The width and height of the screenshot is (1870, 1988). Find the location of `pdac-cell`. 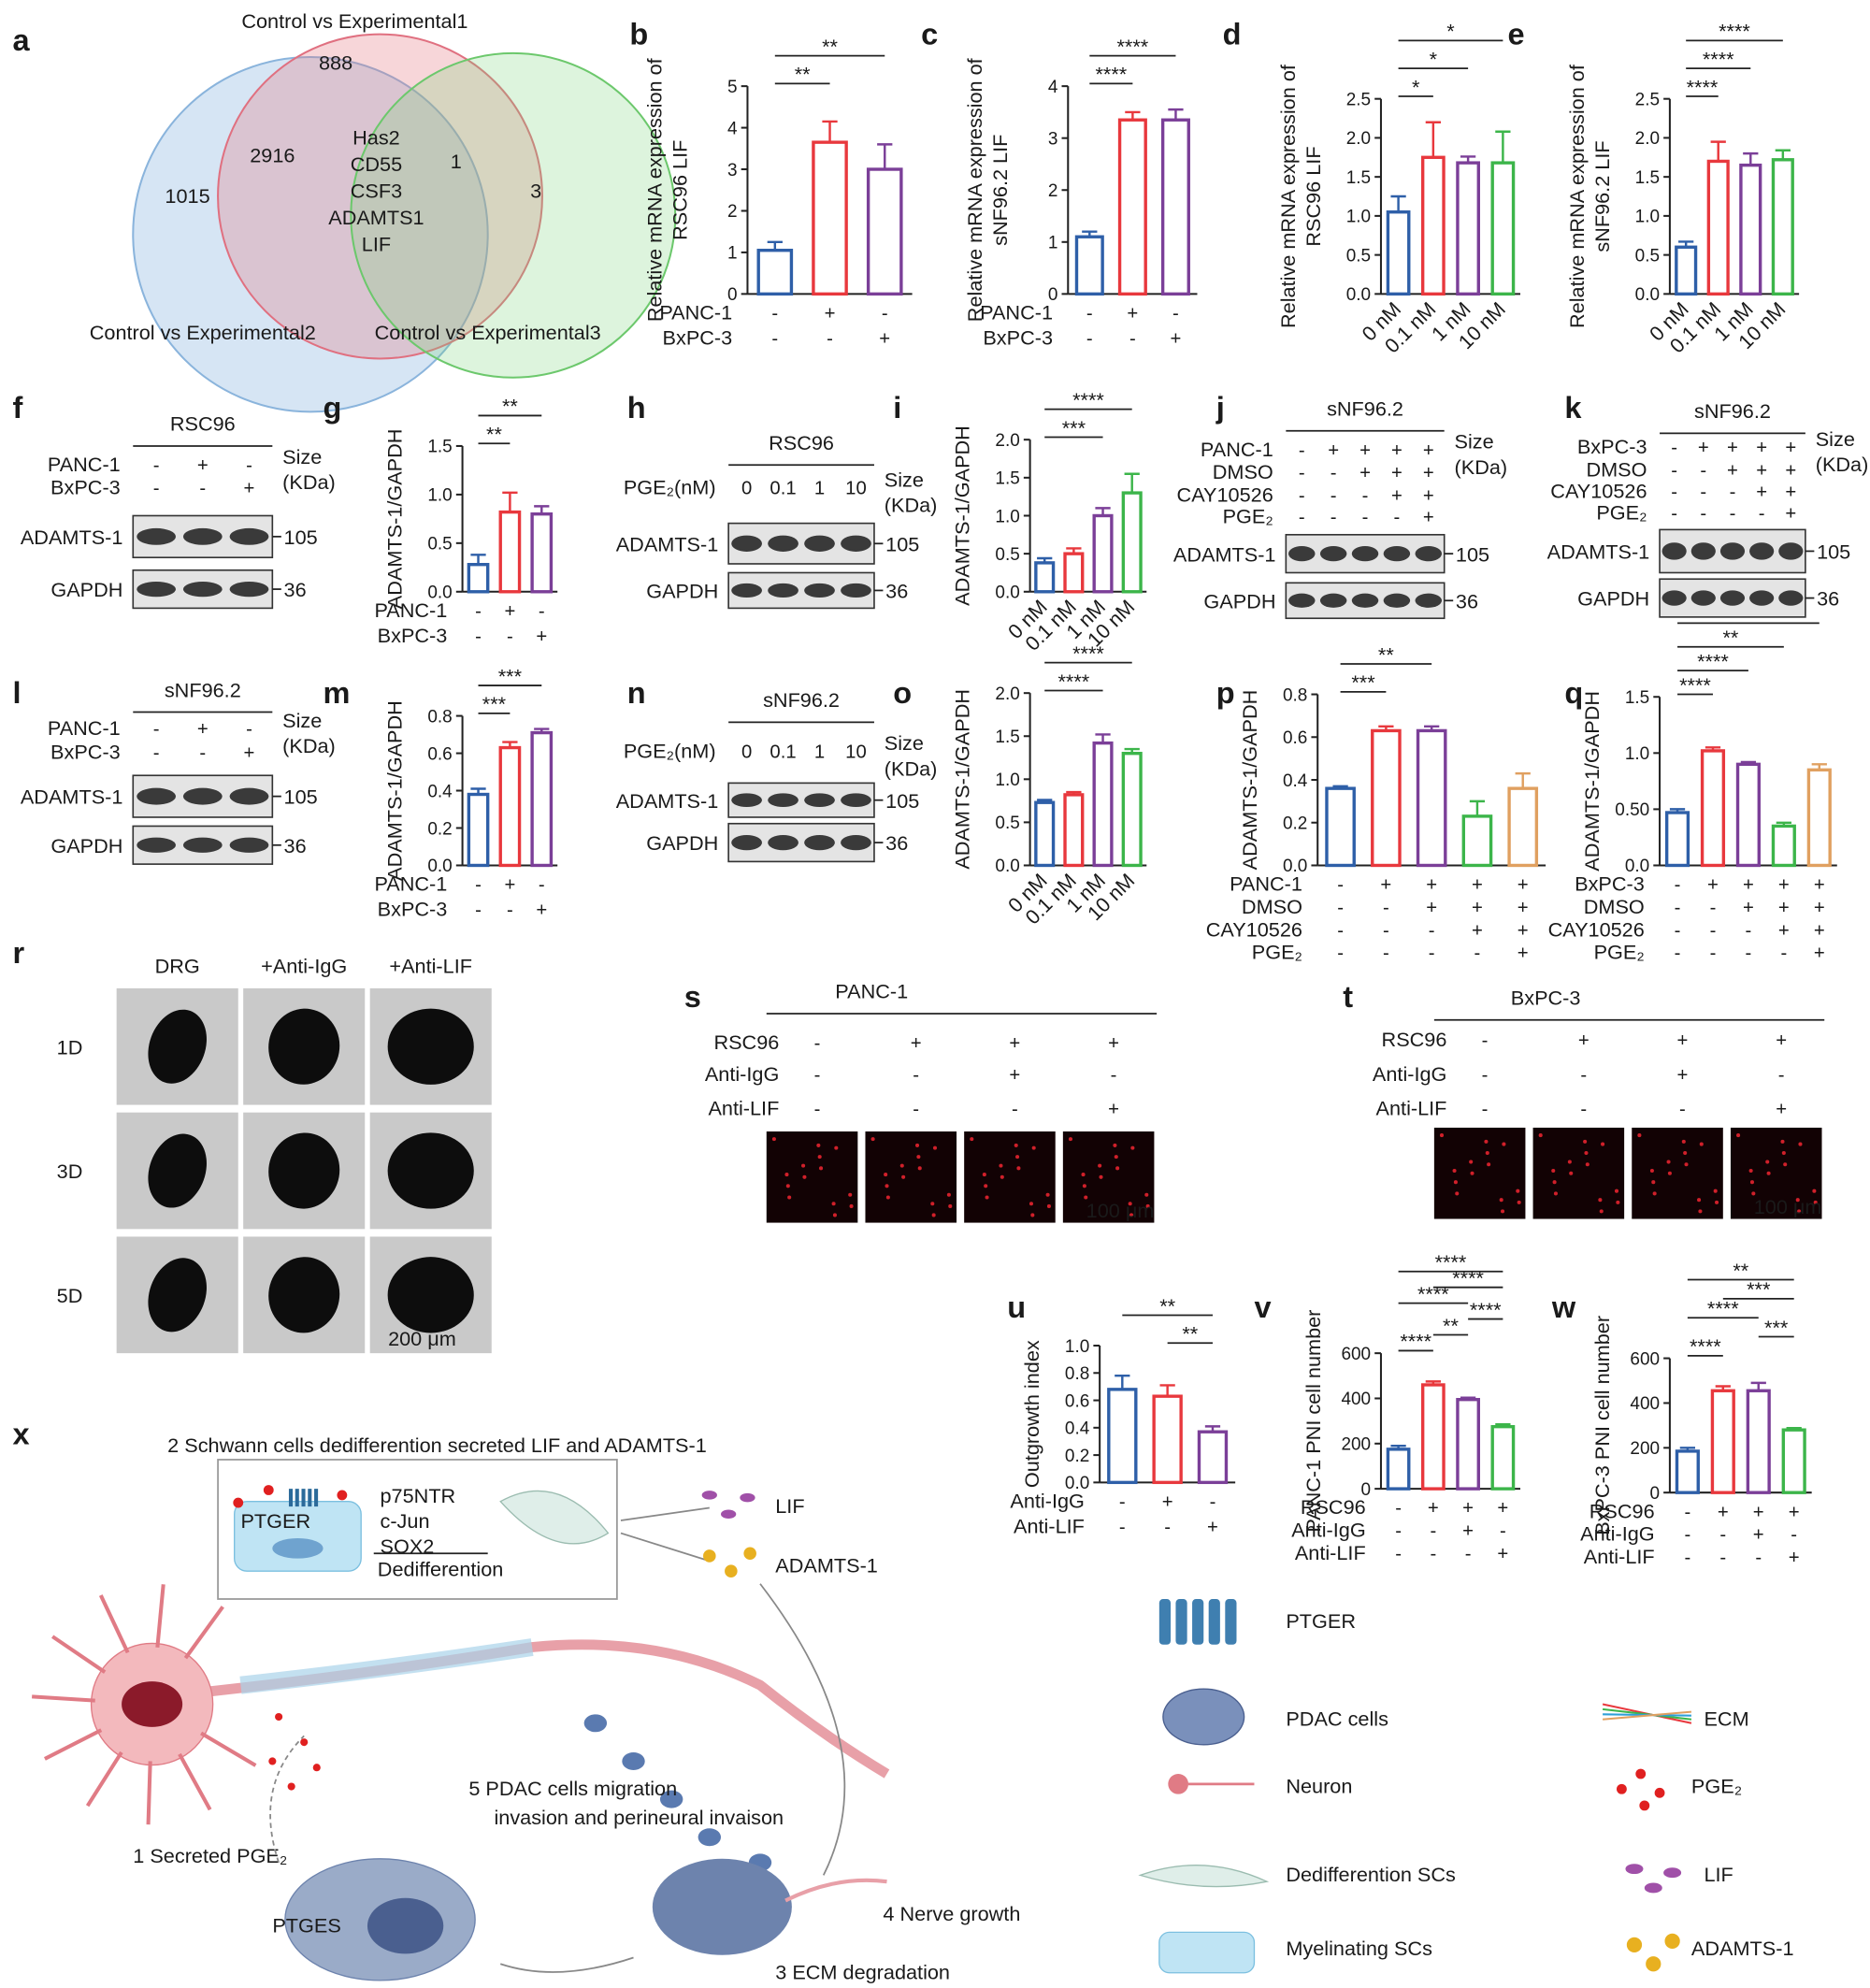

pdac-cell is located at coordinates (710, 1837).